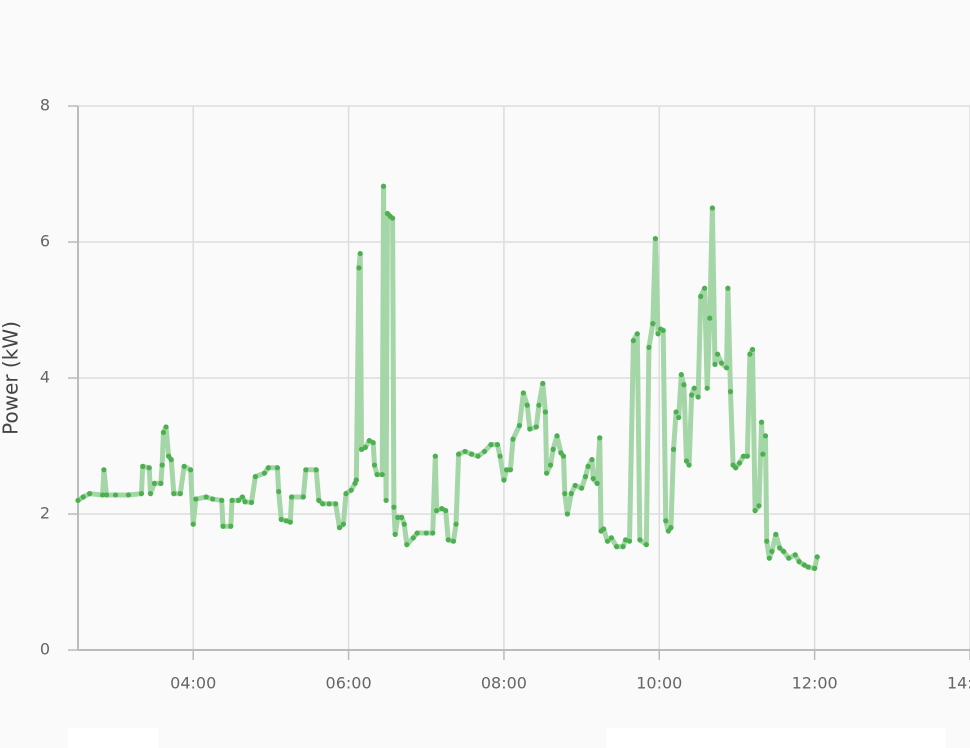  What do you see at coordinates (958, 683) in the screenshot?
I see `x-tick-label: 14:00` at bounding box center [958, 683].